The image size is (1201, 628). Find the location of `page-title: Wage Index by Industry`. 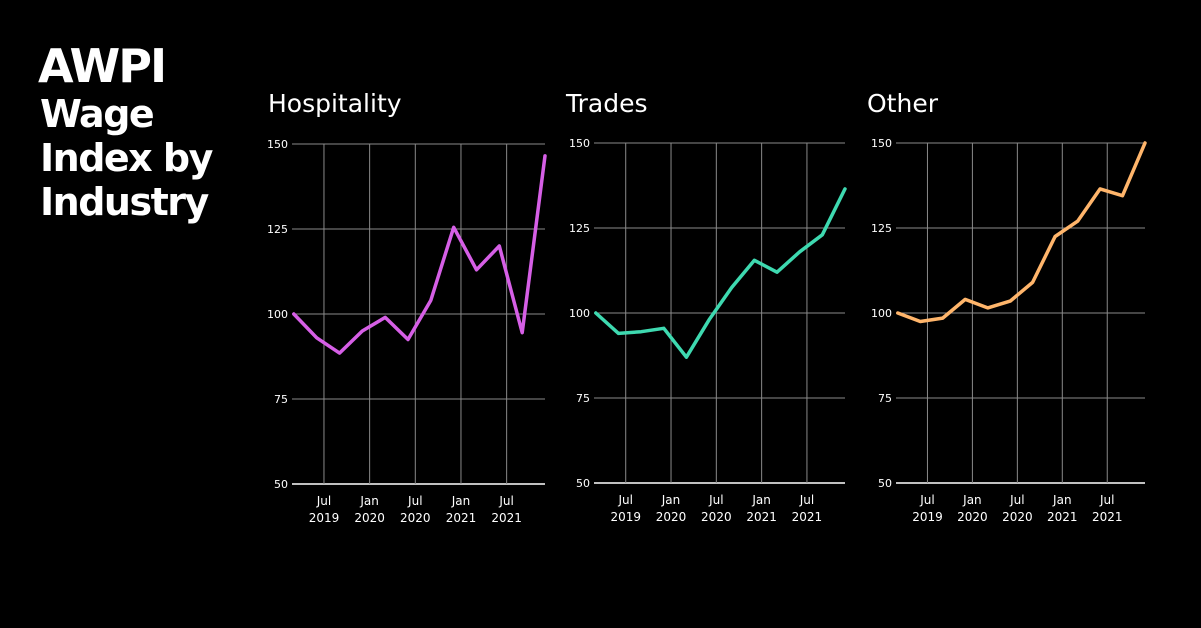

page-title: Wage Index by Industry is located at coordinates (126, 158).